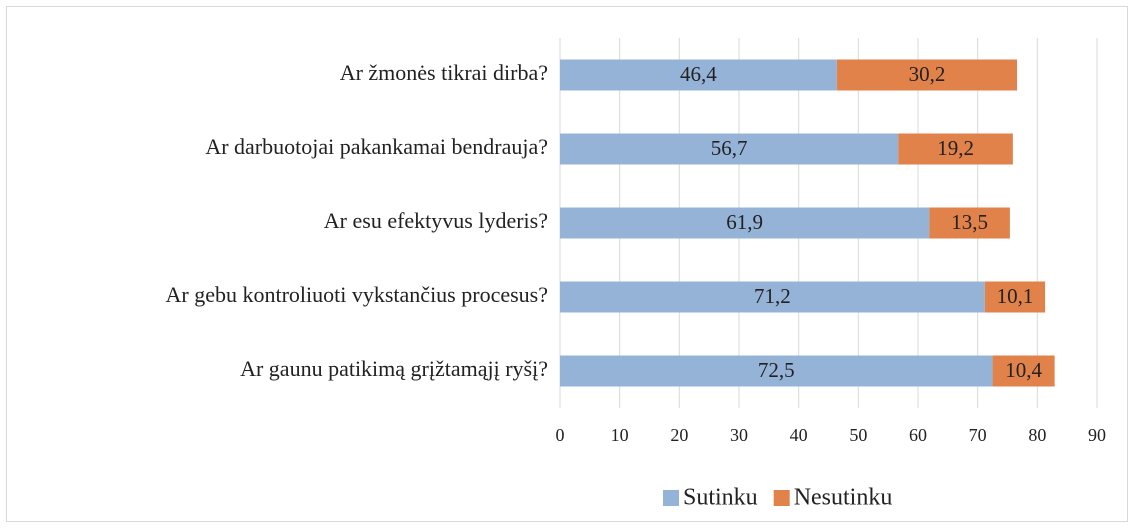 Image resolution: width=1134 pixels, height=528 pixels. I want to click on x-tick-label: 50, so click(858, 435).